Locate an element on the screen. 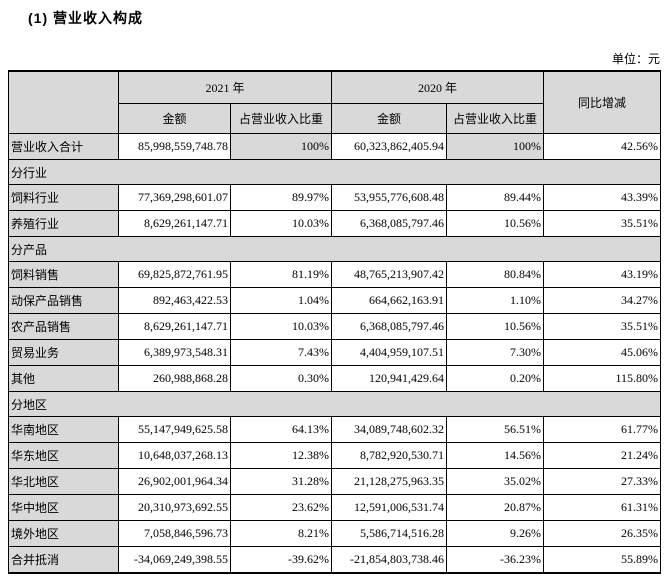 The width and height of the screenshot is (668, 582). row-label-cell: 饲料销售 is located at coordinates (63, 274).